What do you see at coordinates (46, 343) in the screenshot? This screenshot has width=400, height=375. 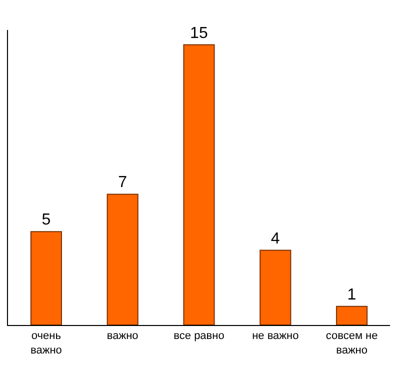 I see `x-tick-label: очень важно` at bounding box center [46, 343].